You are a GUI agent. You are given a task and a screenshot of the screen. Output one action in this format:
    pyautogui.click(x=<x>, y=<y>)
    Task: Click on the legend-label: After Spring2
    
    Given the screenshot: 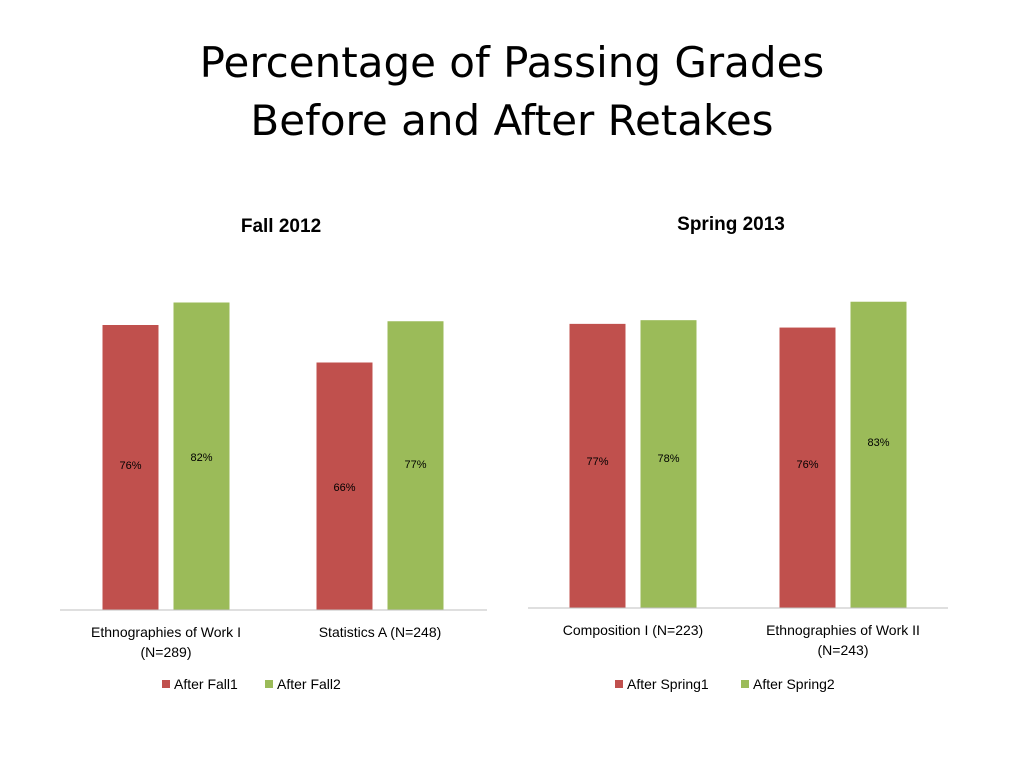 What is the action you would take?
    pyautogui.click(x=794, y=684)
    